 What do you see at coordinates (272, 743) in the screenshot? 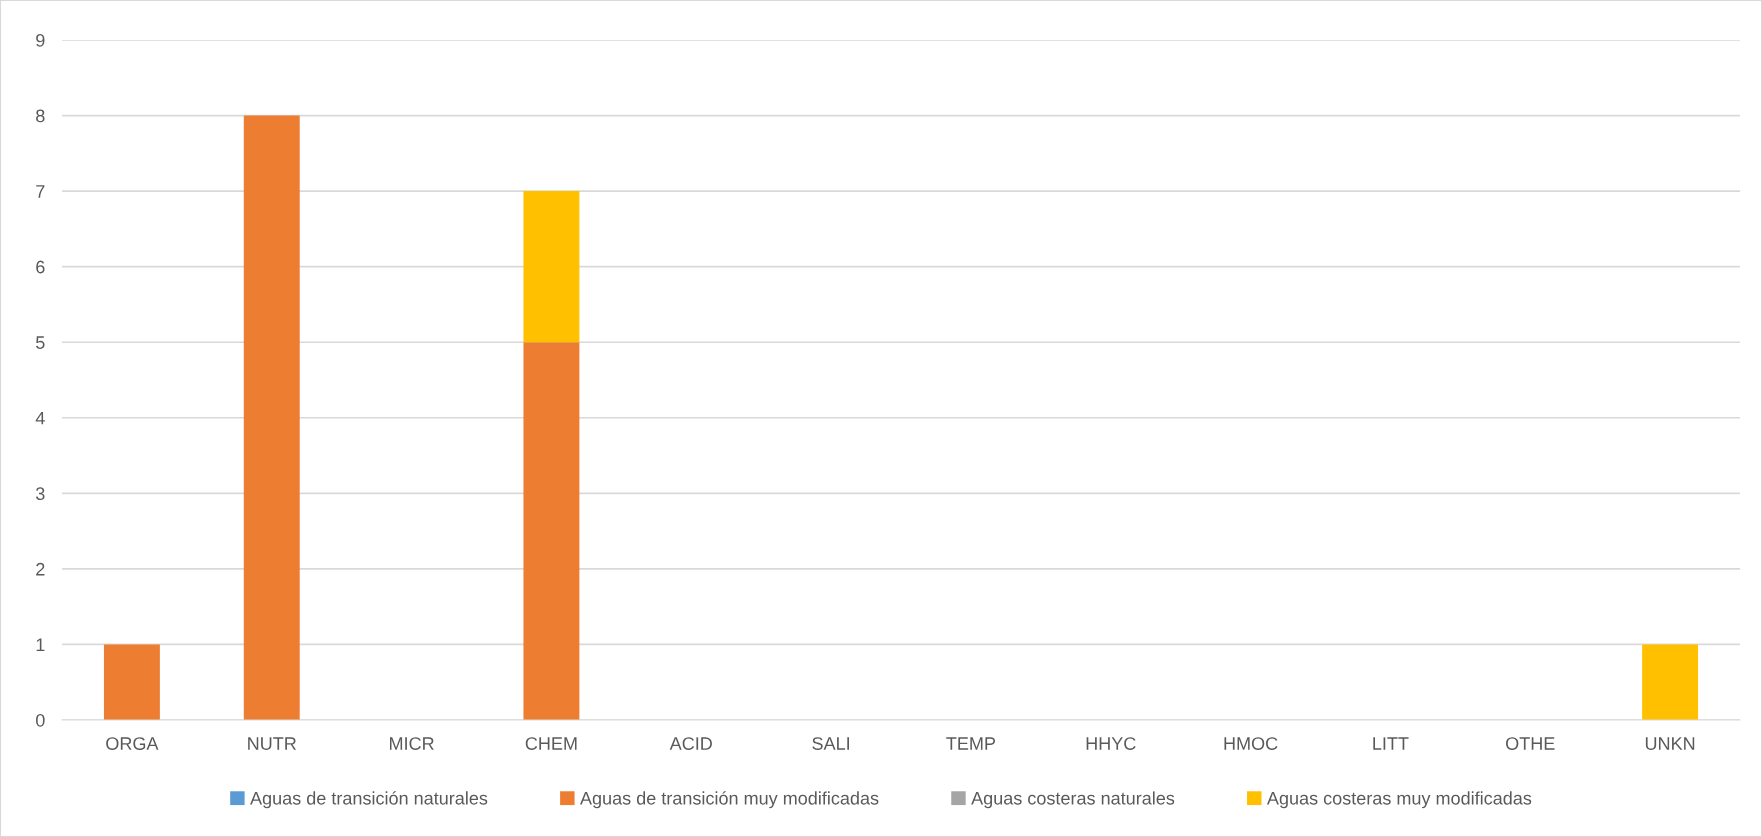
I see `x-tick-label: NUTR` at bounding box center [272, 743].